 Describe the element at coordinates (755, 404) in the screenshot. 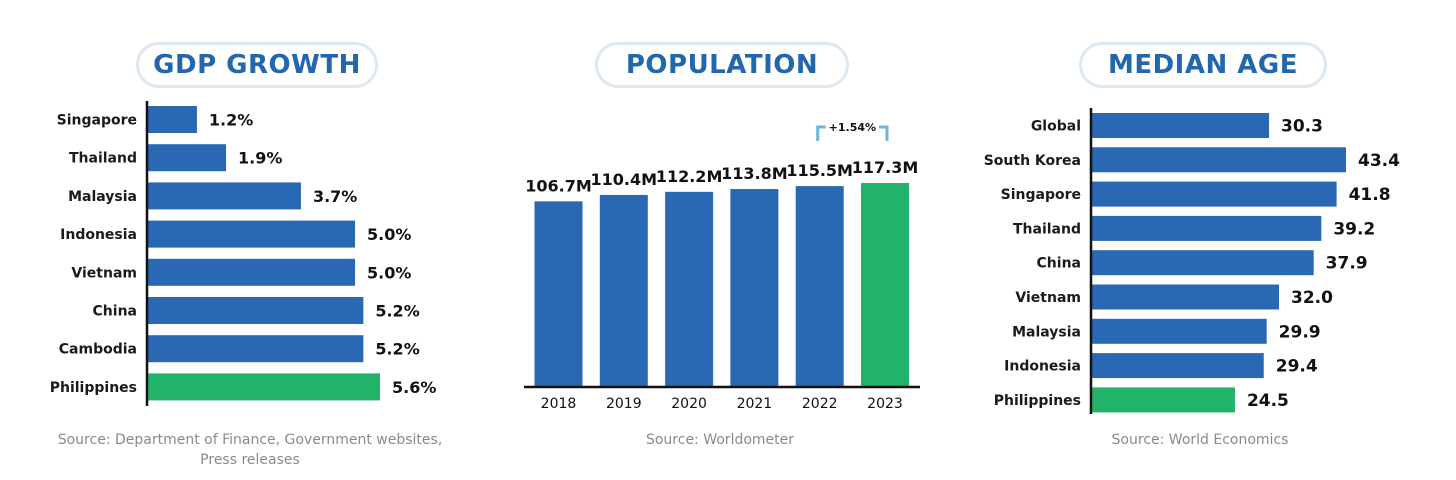

I see `population-year-label: 2021` at that location.